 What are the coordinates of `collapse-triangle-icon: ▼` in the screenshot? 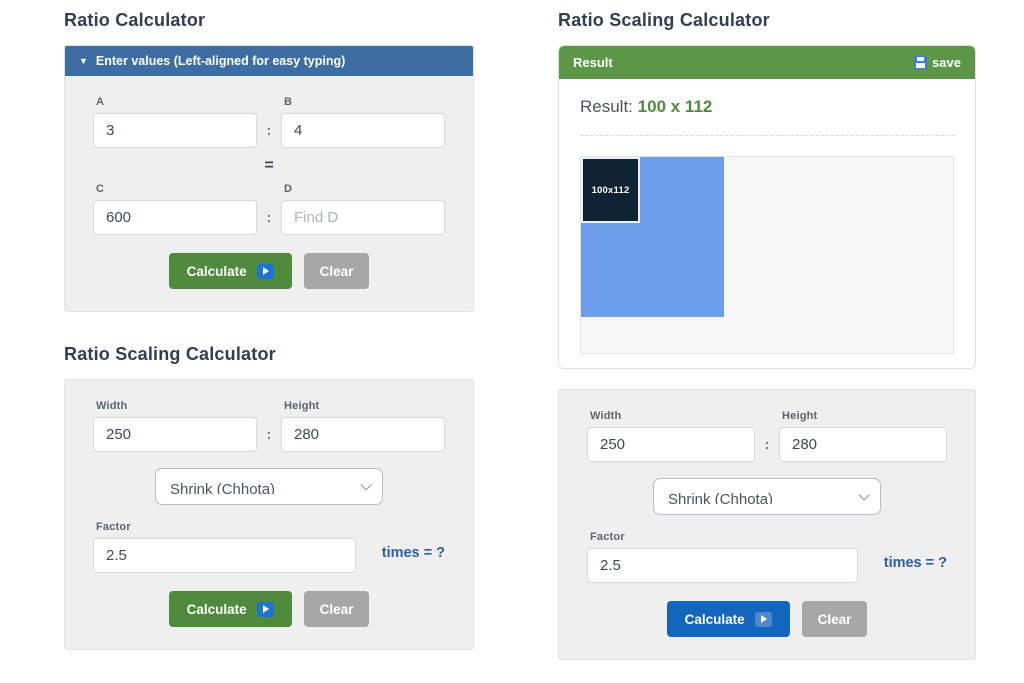 It's located at (83, 60).